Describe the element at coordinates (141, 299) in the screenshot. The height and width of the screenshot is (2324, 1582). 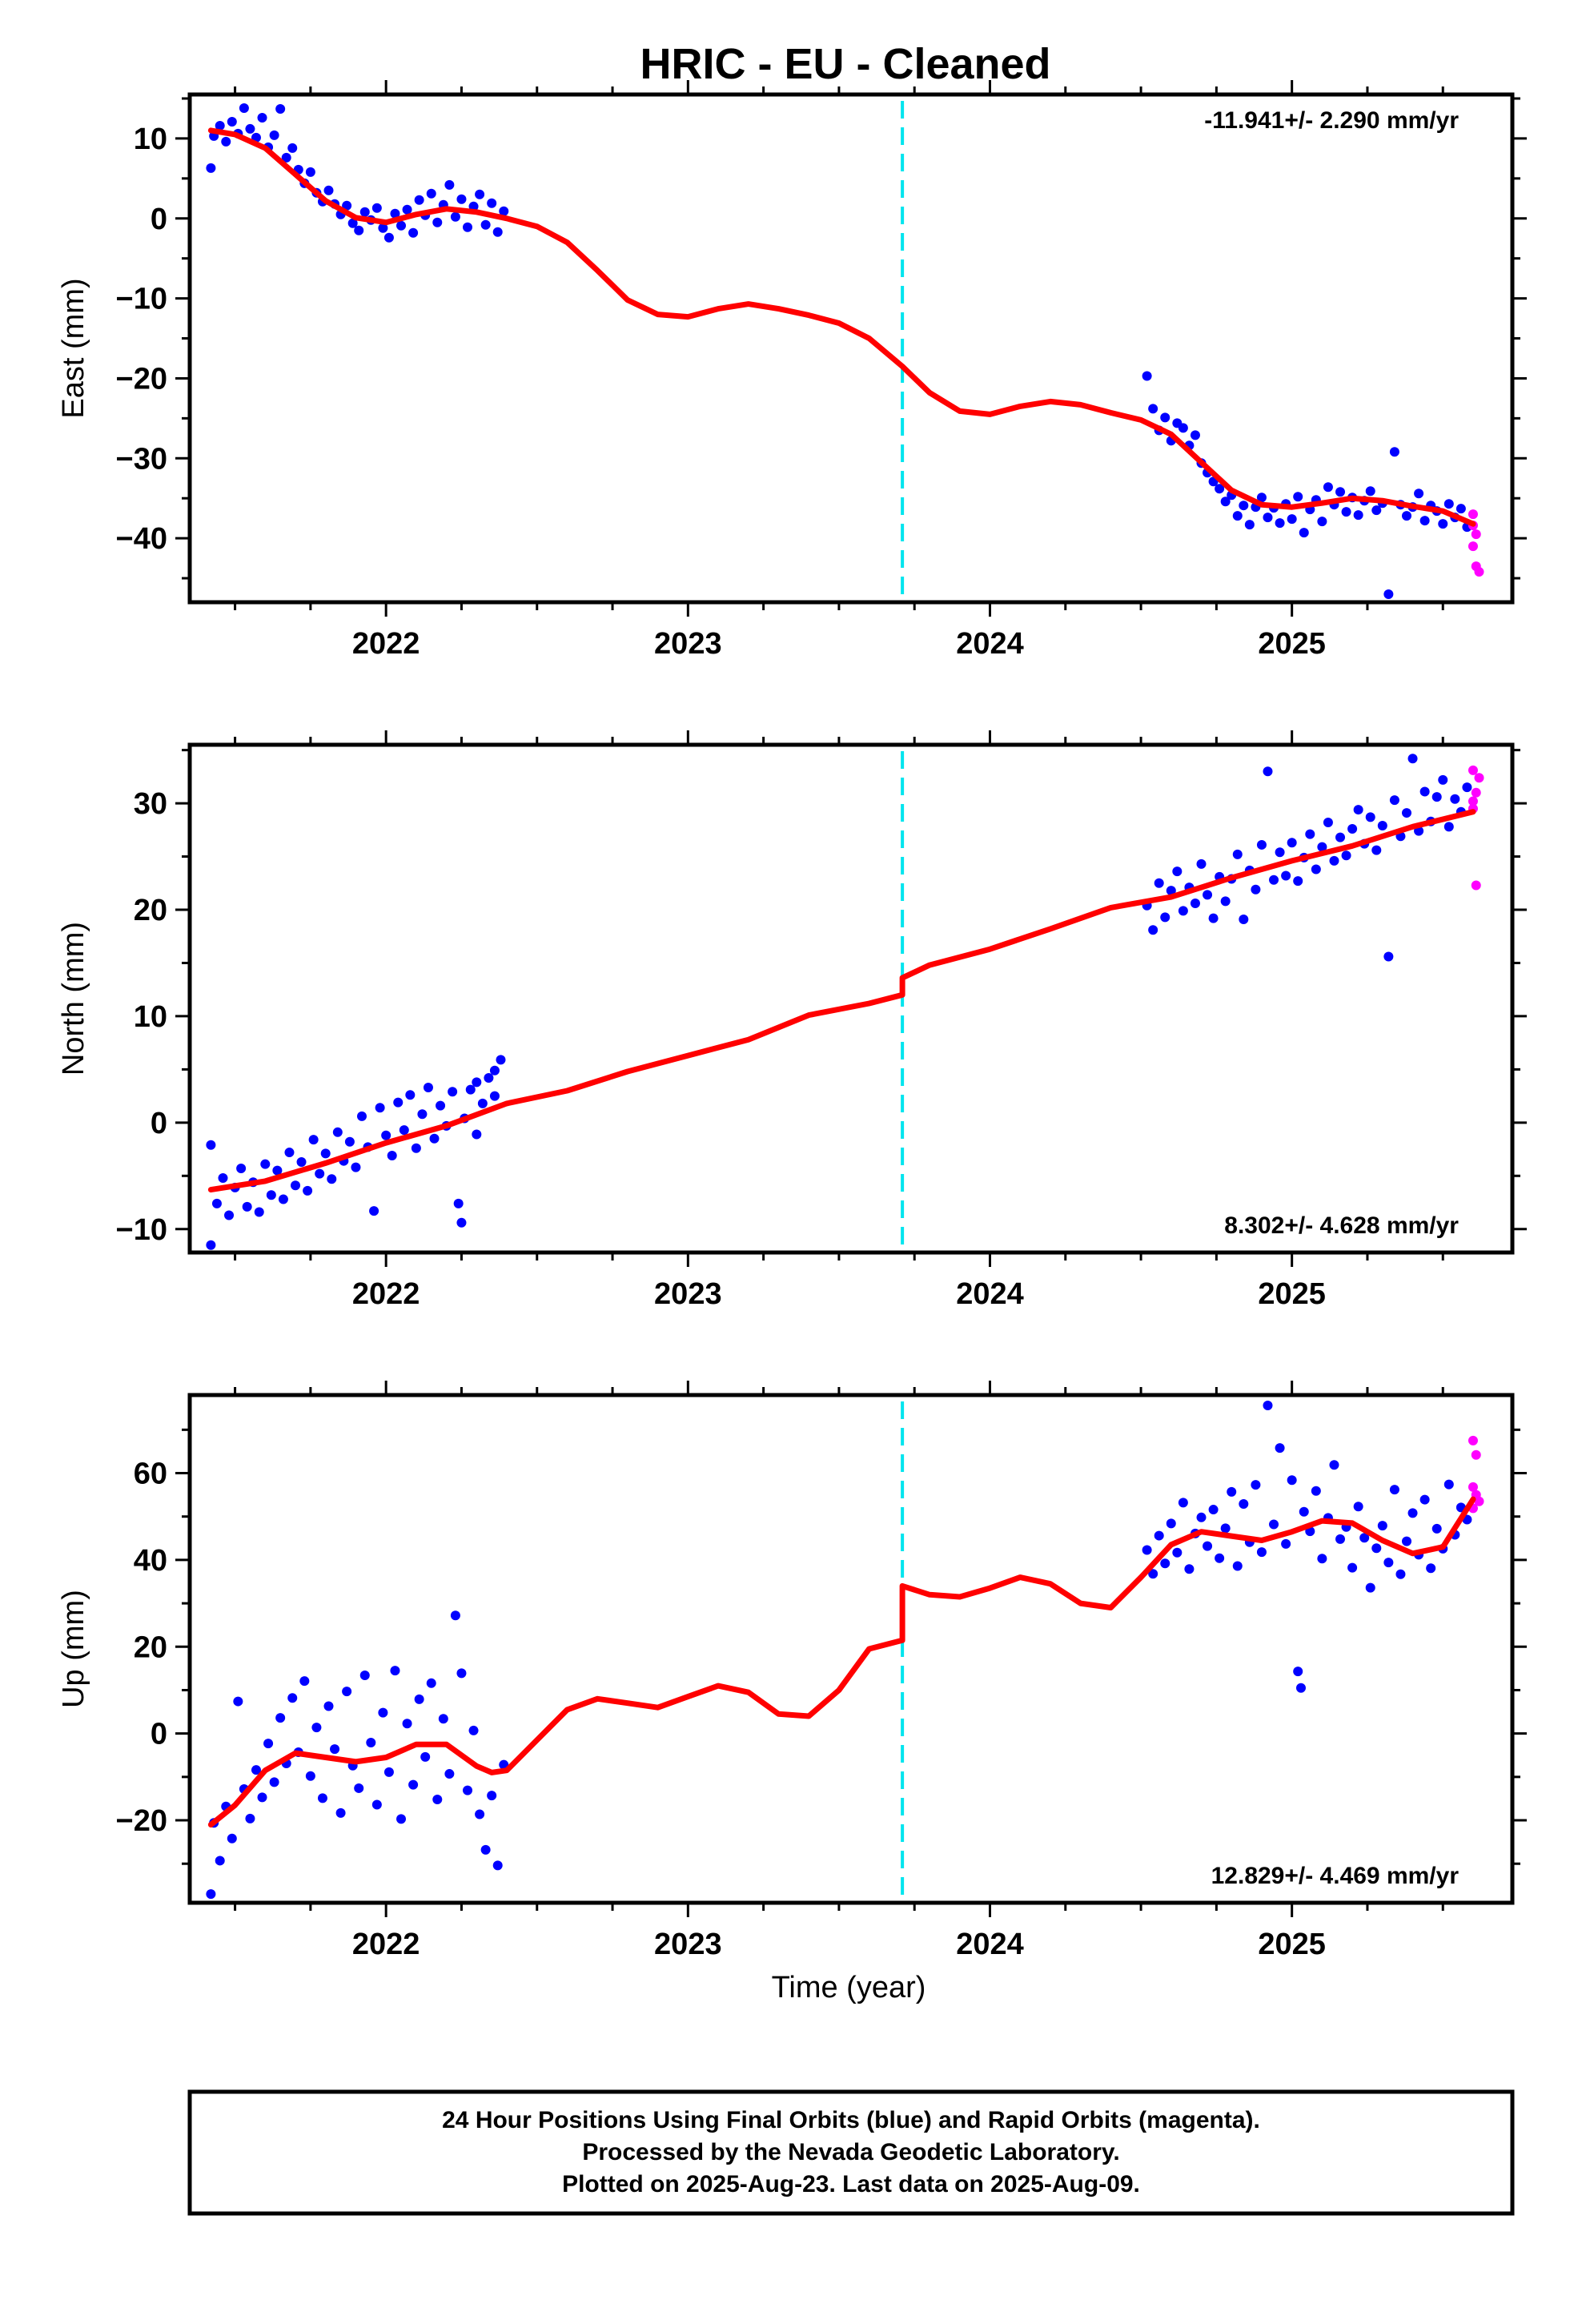
I see `east-y-tick-label: −10` at that location.